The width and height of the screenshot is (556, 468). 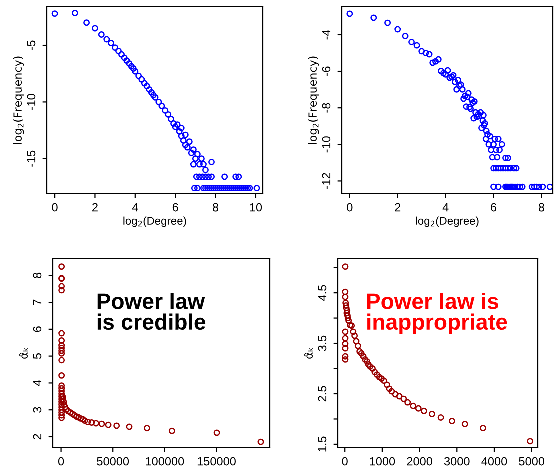 What do you see at coordinates (326, 71) in the screenshot?
I see `y-tick-label: -6` at bounding box center [326, 71].